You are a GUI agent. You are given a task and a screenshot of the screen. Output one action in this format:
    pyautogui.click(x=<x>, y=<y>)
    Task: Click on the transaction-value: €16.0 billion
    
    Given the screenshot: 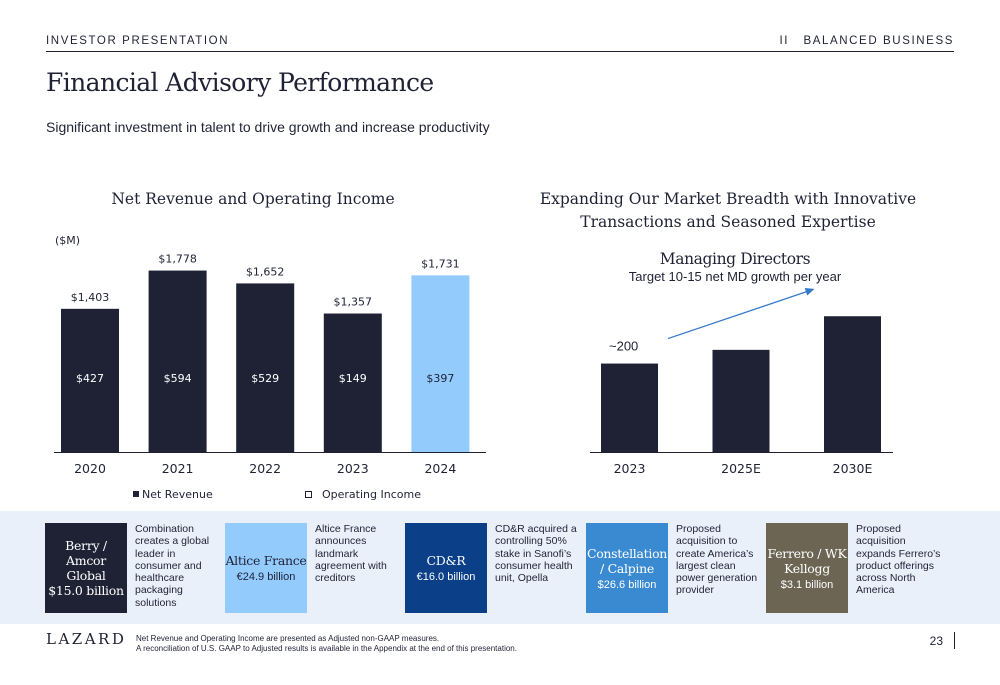 What is the action you would take?
    pyautogui.click(x=446, y=577)
    